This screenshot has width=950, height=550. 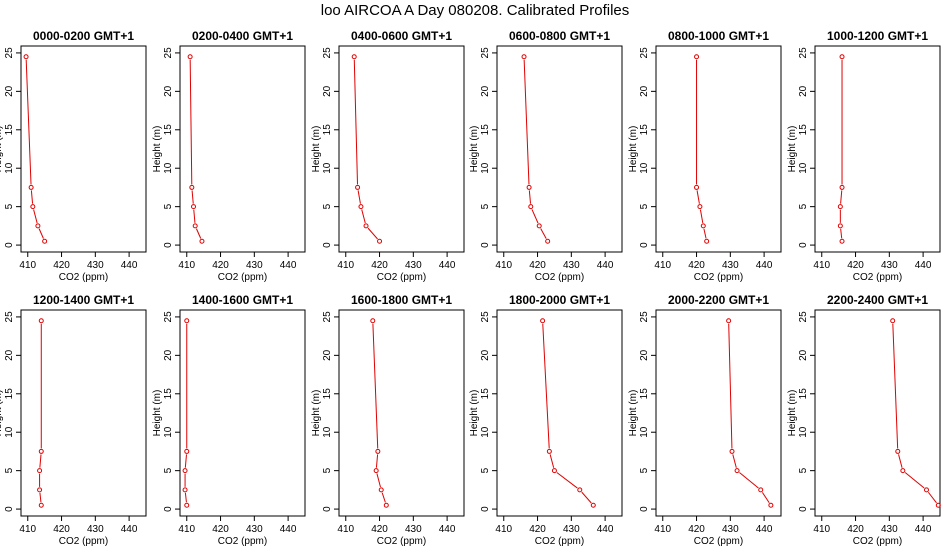 What do you see at coordinates (718, 36) in the screenshot?
I see `panel-title: 0800-1000 GMT+1` at bounding box center [718, 36].